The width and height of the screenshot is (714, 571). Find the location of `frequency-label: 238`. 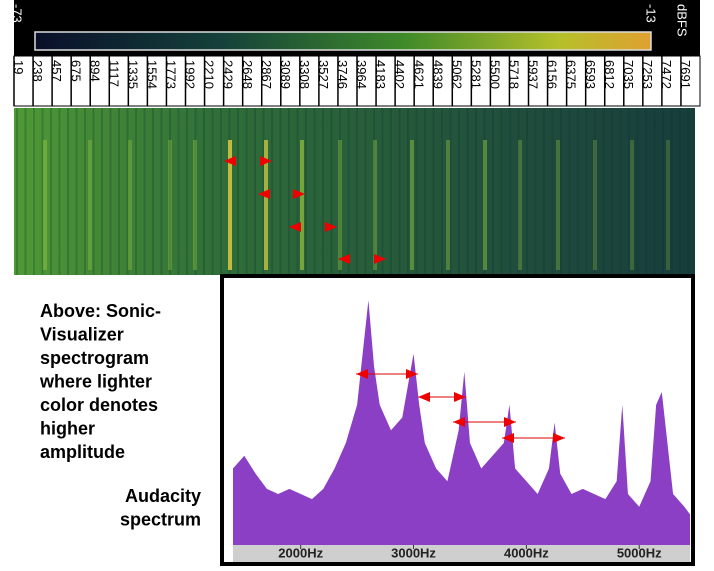

frequency-label: 238 is located at coordinates (37, 71).